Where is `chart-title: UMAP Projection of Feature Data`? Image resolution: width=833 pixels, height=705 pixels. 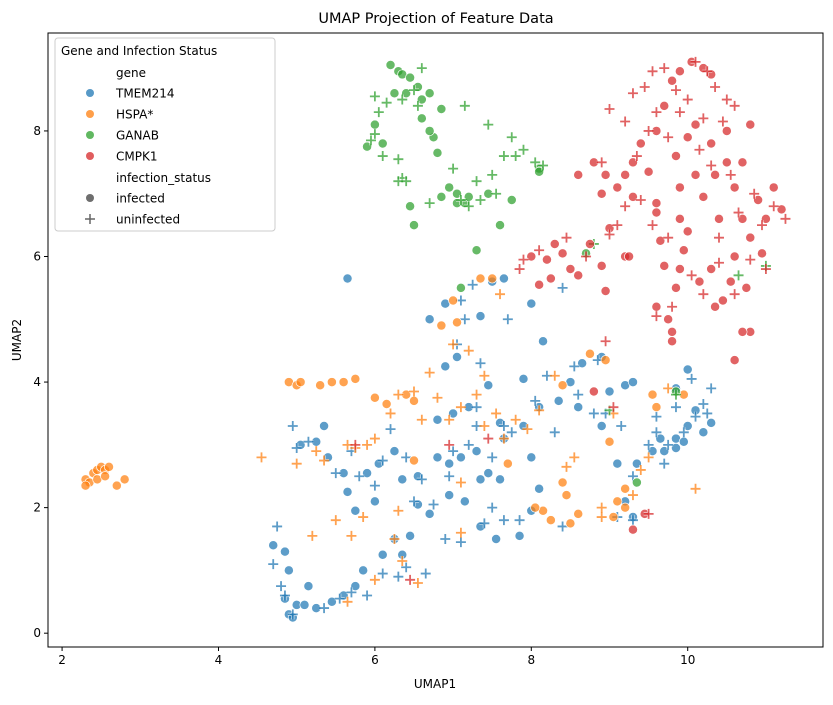
chart-title: UMAP Projection of Feature Data is located at coordinates (435, 19).